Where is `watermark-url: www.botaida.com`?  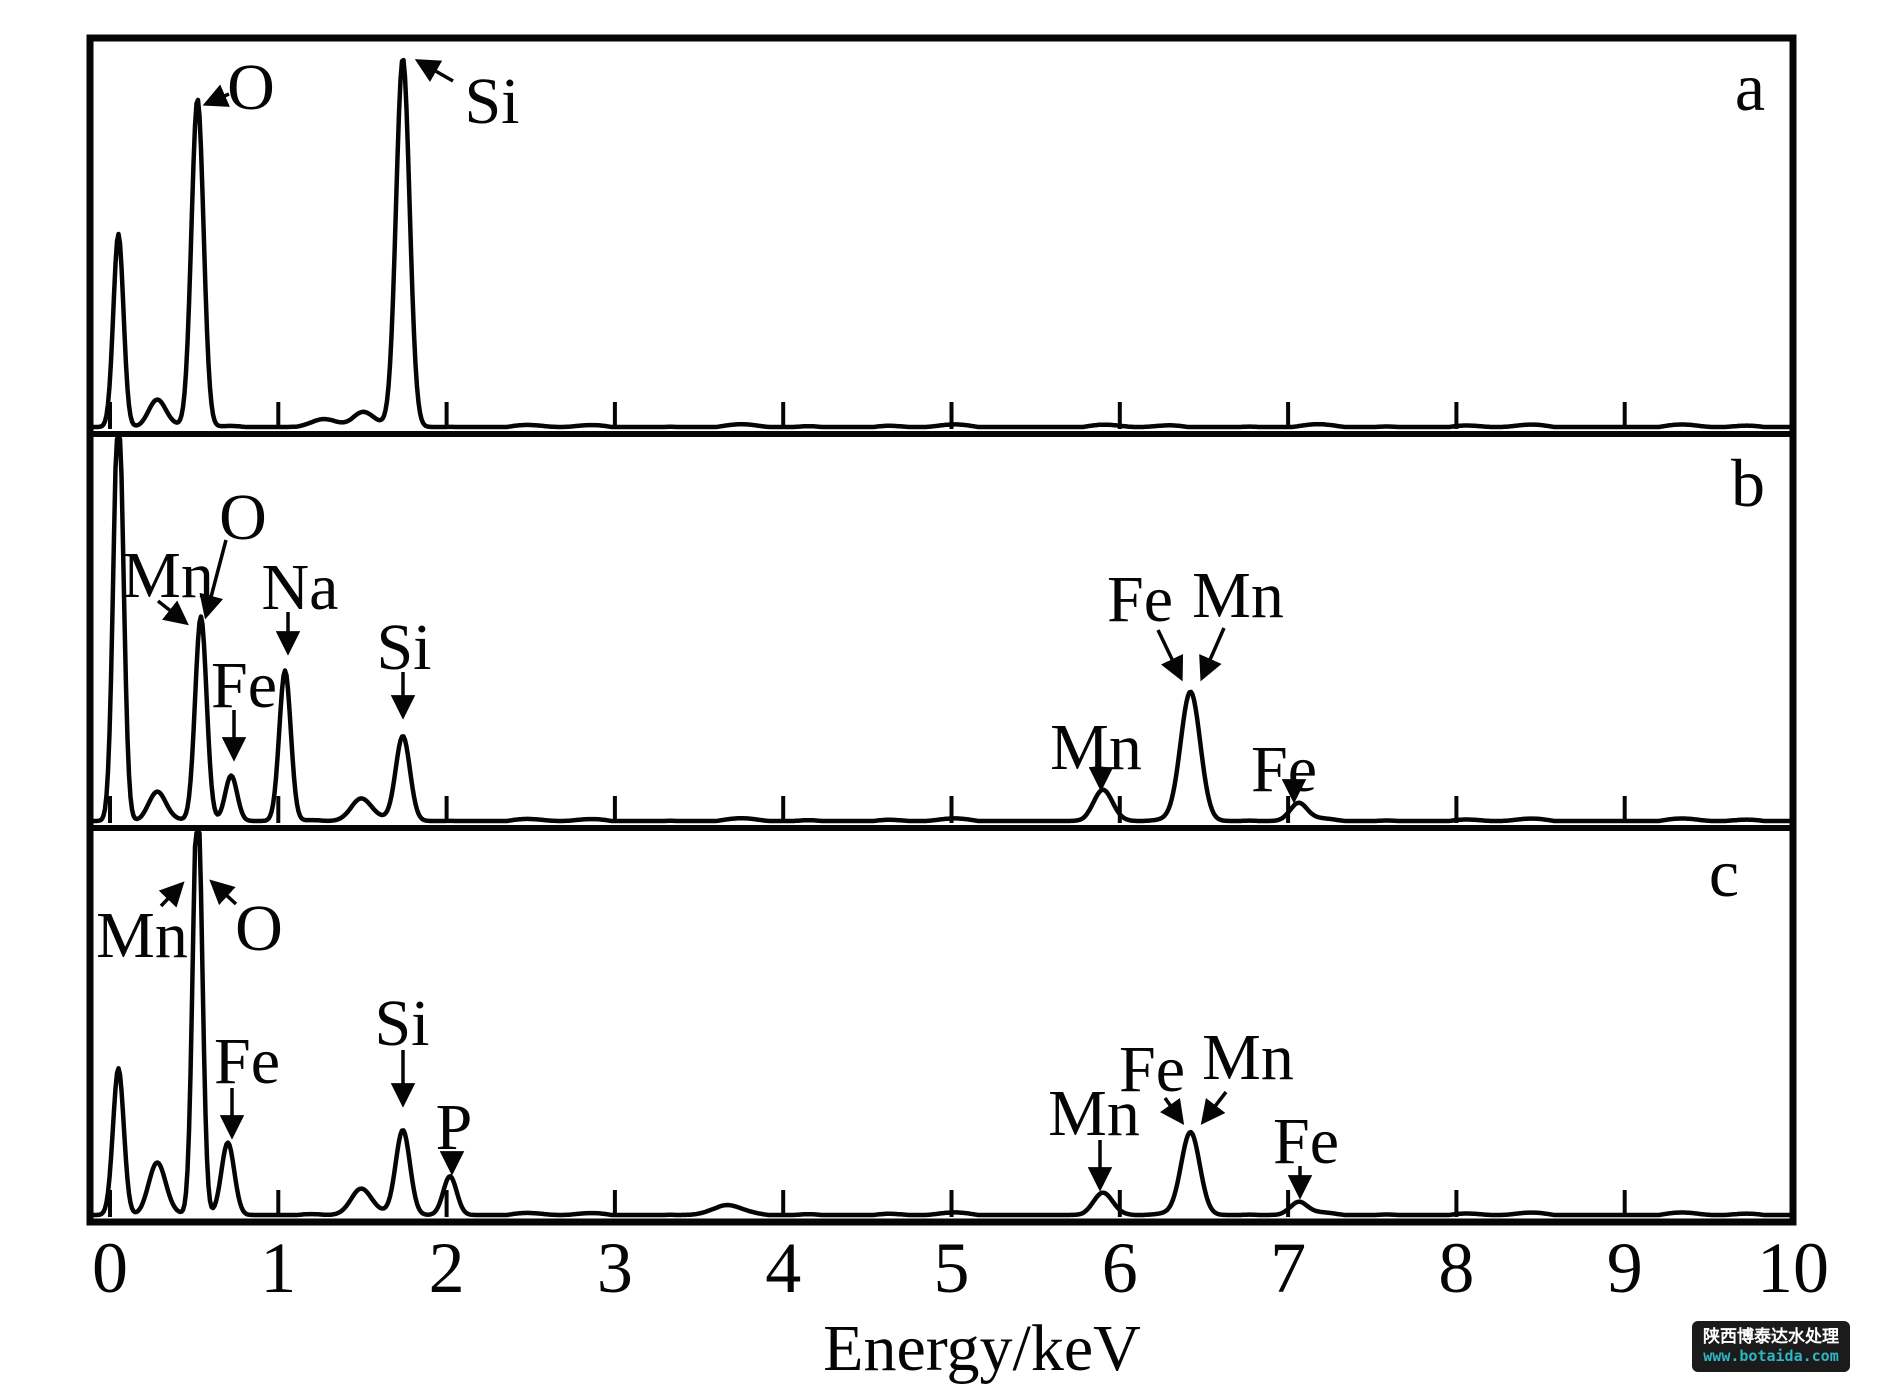
watermark-url: www.botaida.com is located at coordinates (1771, 1356).